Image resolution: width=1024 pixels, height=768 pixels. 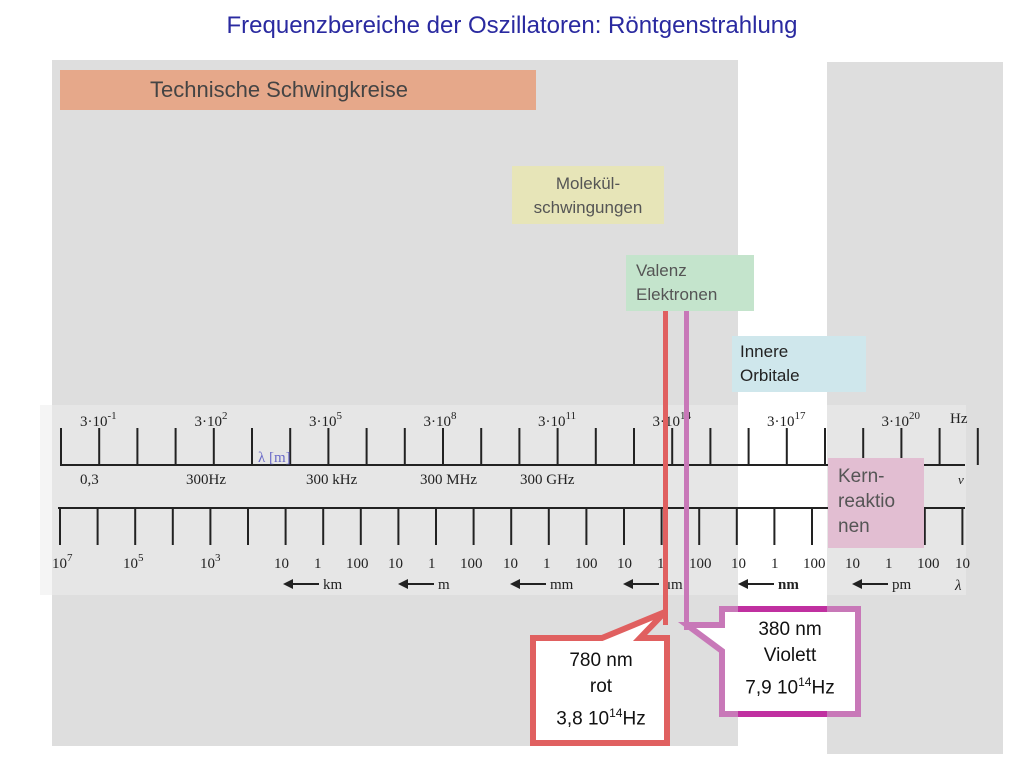 What do you see at coordinates (583, 719) in the screenshot?
I see `red-freq-mantissa: 3,8 10` at bounding box center [583, 719].